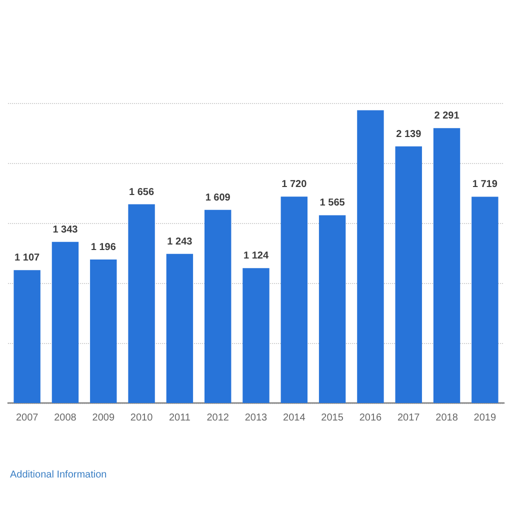  I want to click on x-tick-label: 2012, so click(218, 418).